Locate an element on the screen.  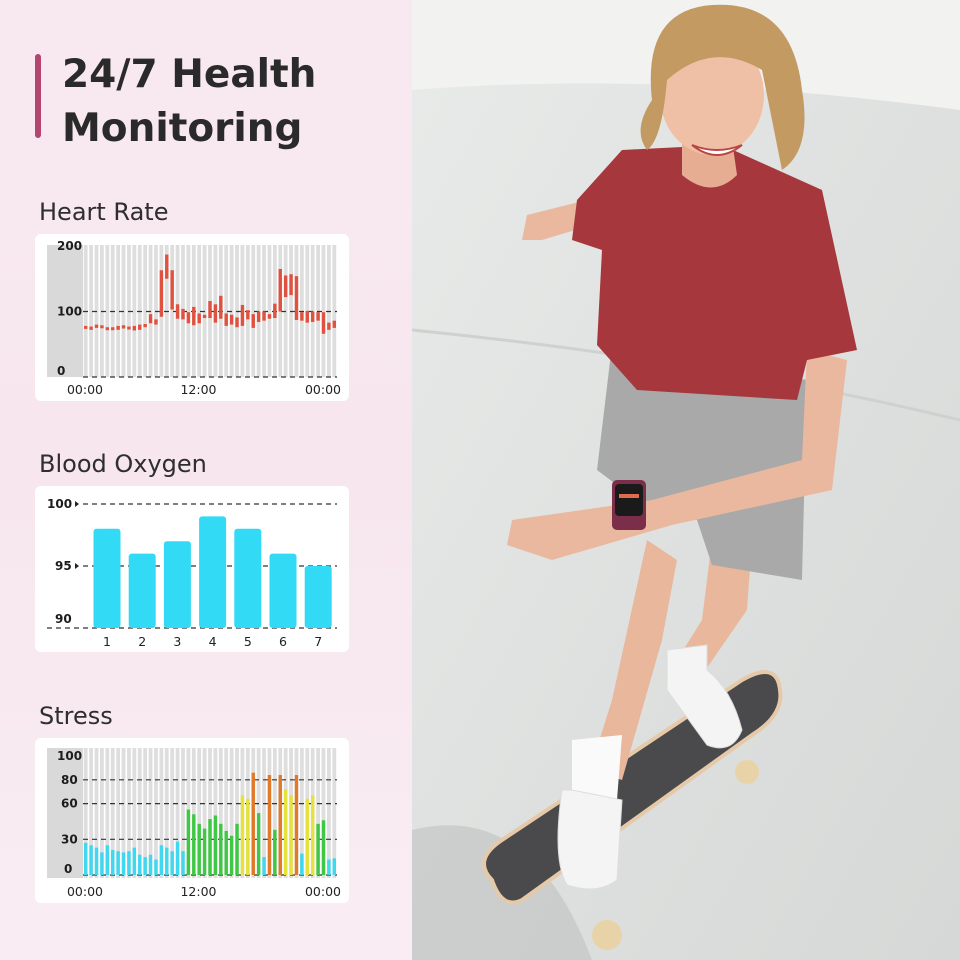
y-tick-label: 95 is located at coordinates (63, 566).